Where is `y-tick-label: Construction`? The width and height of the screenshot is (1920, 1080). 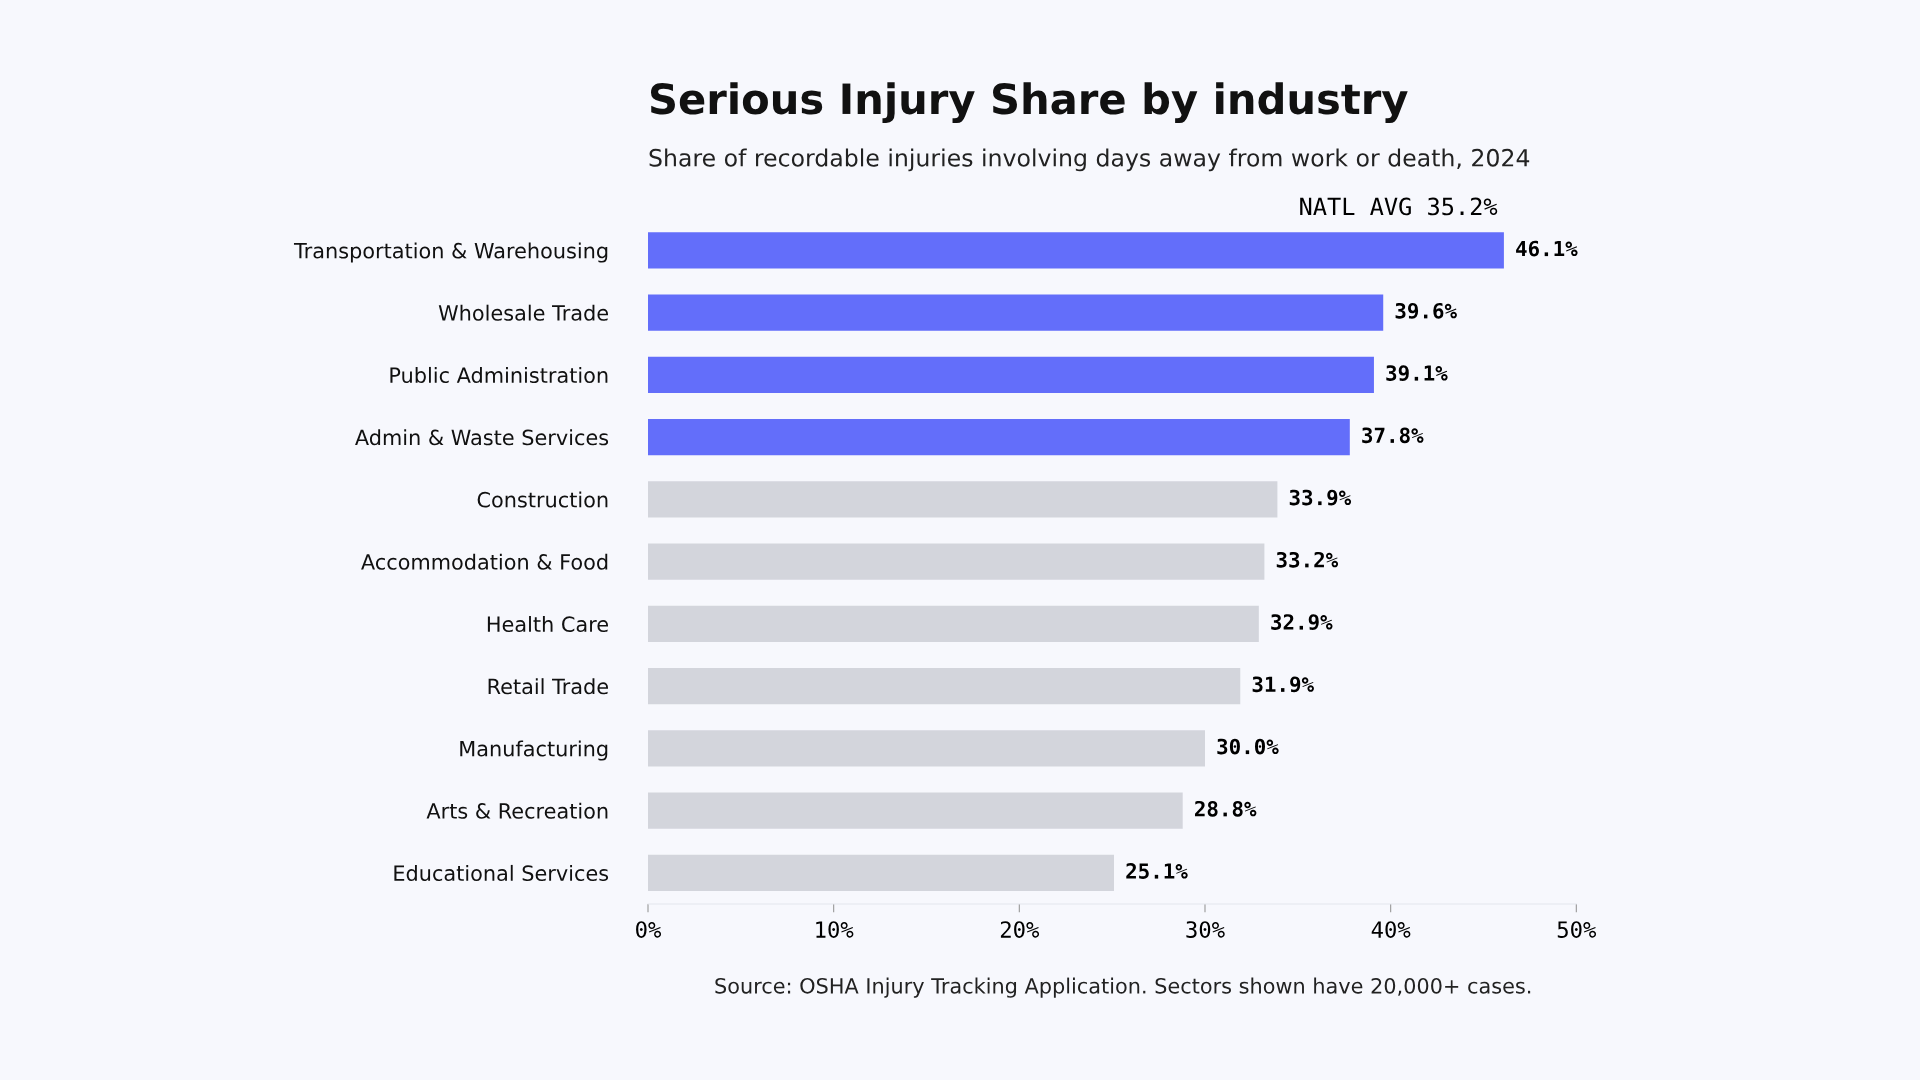 y-tick-label: Construction is located at coordinates (542, 499).